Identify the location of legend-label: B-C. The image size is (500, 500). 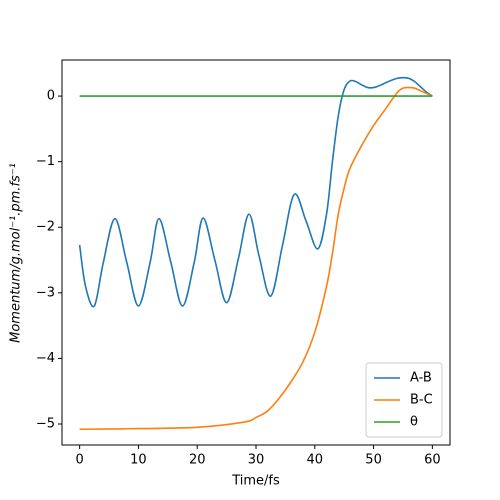
(421, 400).